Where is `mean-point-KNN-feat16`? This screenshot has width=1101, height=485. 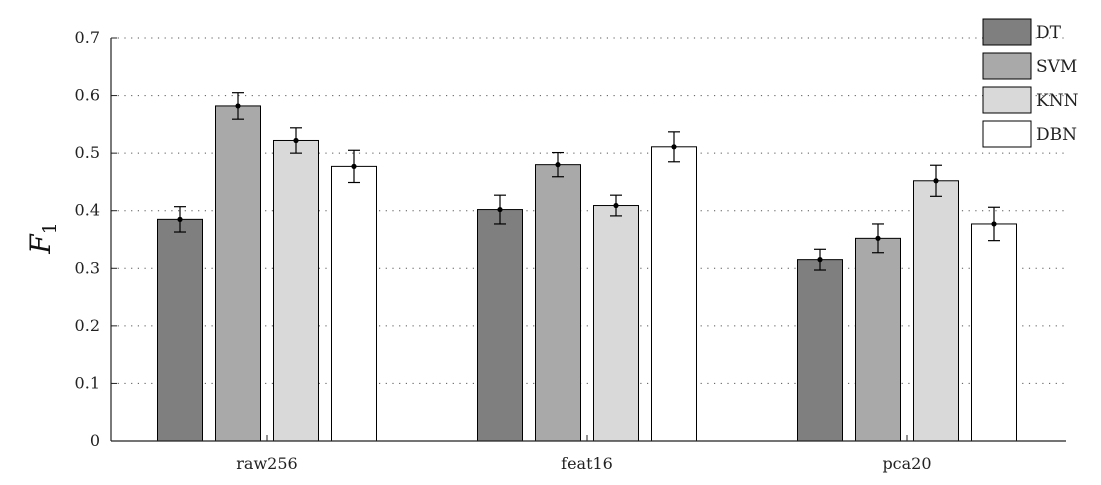 mean-point-KNN-feat16 is located at coordinates (616, 205).